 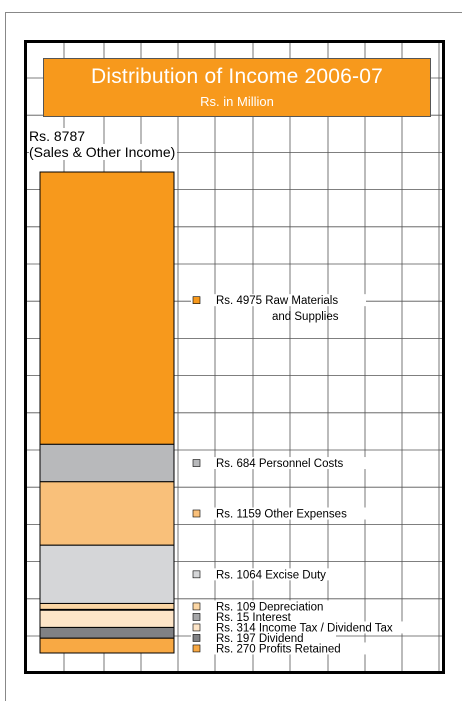 What do you see at coordinates (103, 152) in the screenshot?
I see `total-caption: (Sales & Other Income)` at bounding box center [103, 152].